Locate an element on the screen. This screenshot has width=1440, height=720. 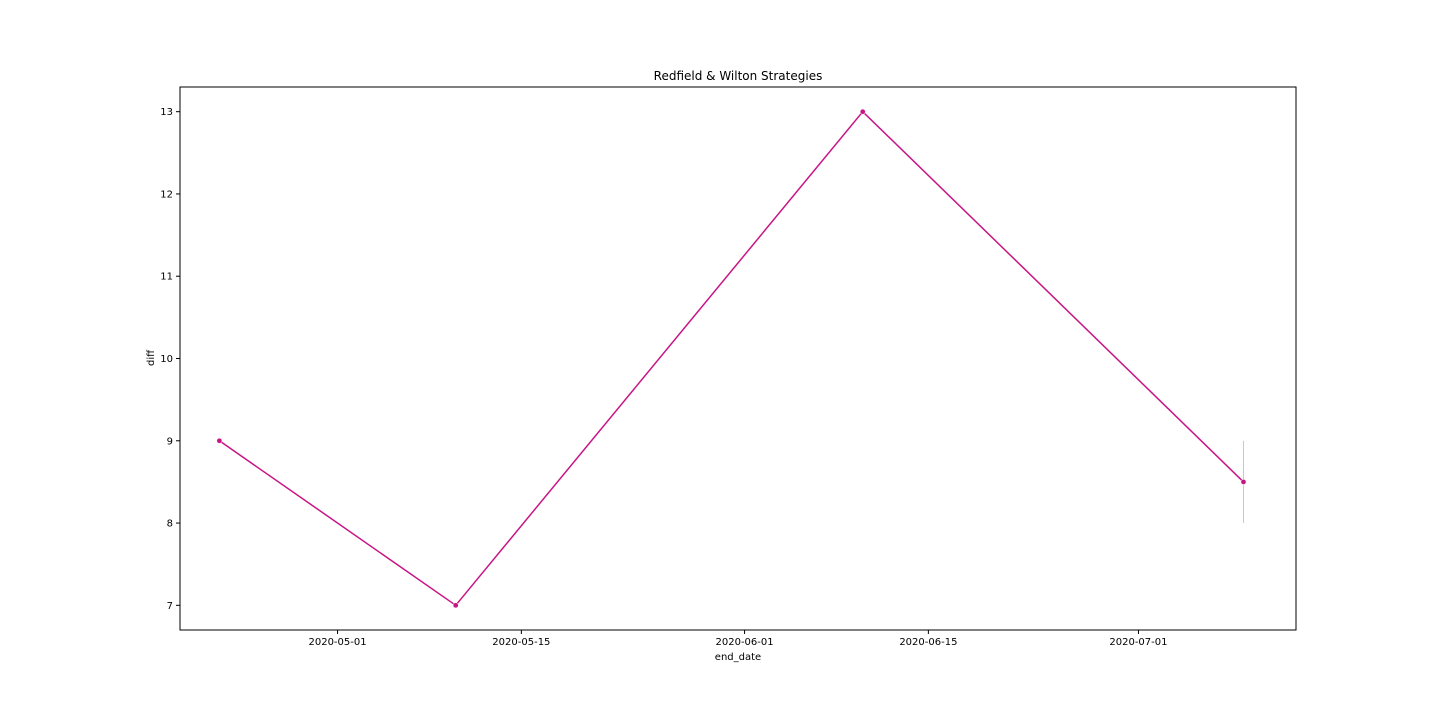
y-tick-label: 10 is located at coordinates (166, 359).